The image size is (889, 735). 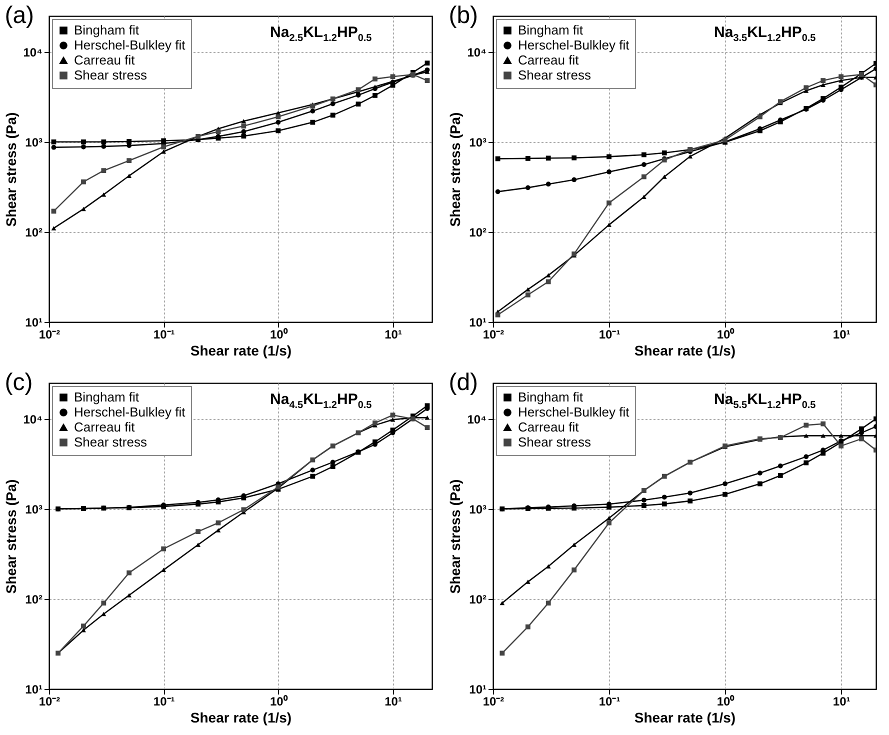 I want to click on chart-title: (b), so click(x=463, y=15).